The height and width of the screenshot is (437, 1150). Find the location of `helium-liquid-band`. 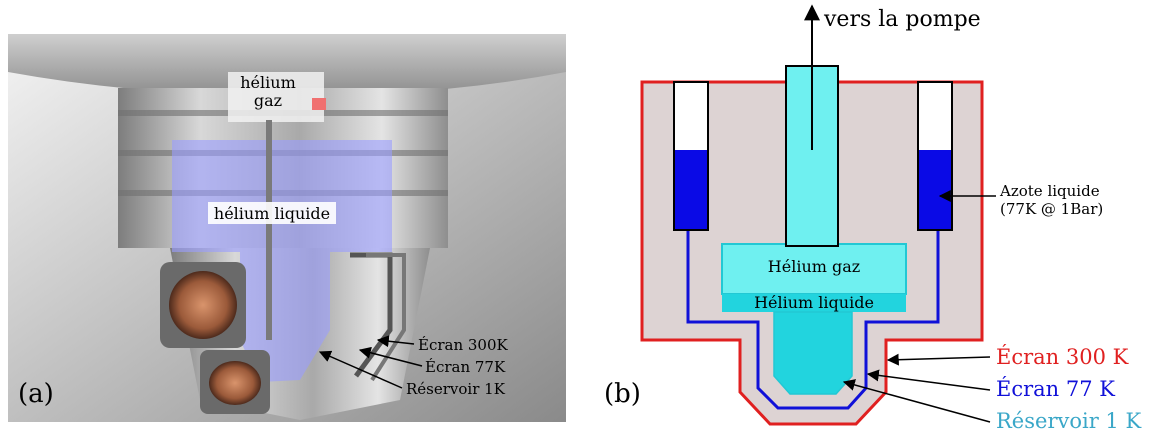

helium-liquid-band is located at coordinates (814, 303).